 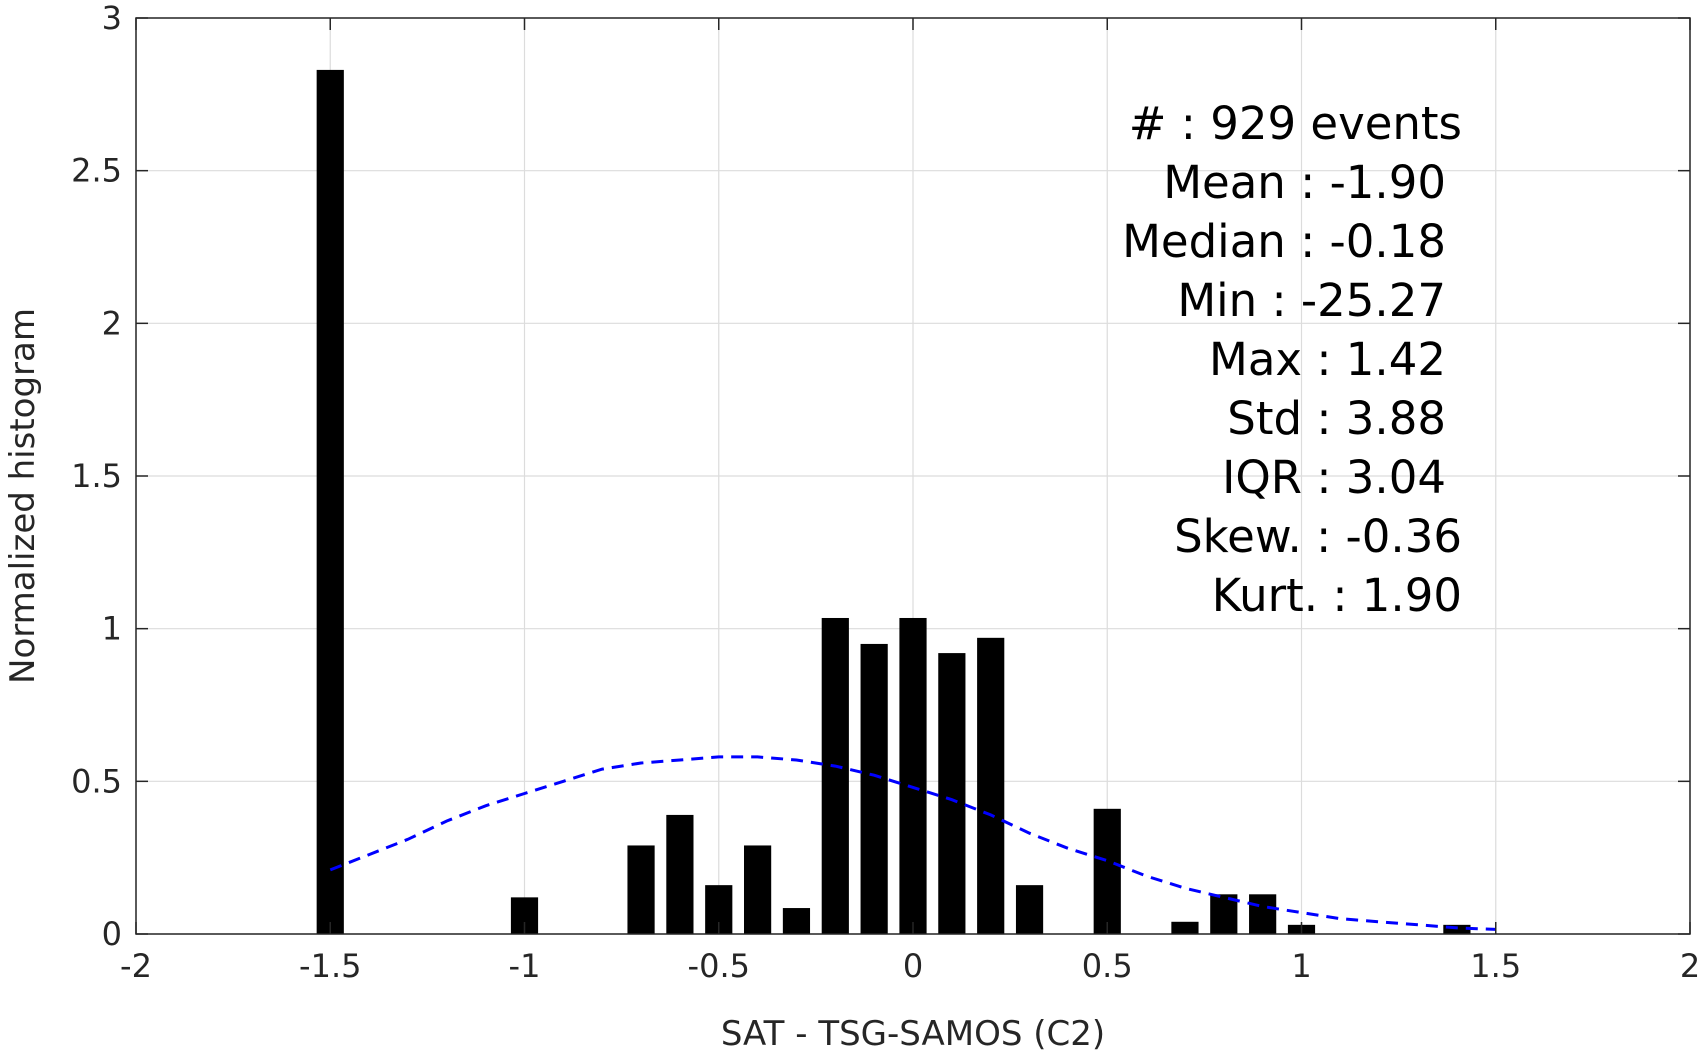 What do you see at coordinates (136, 966) in the screenshot?
I see `x-tick-label: -2` at bounding box center [136, 966].